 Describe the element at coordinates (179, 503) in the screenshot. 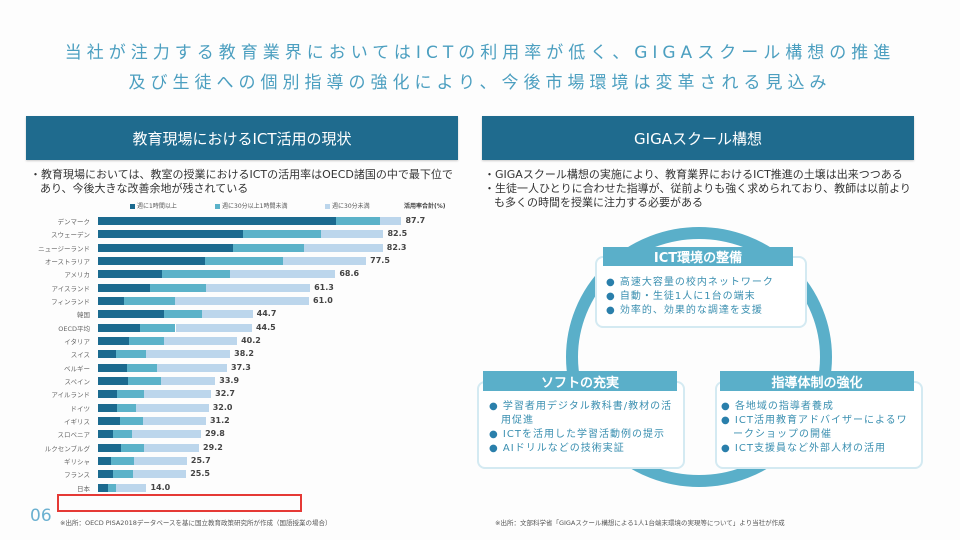

I see `japan-highlight-box` at that location.